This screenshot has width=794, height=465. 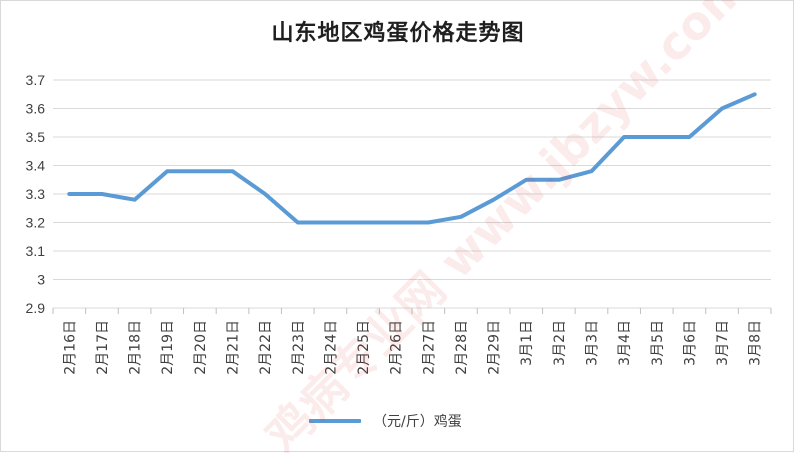 What do you see at coordinates (429, 347) in the screenshot?
I see `x-tick-label: 2月27日` at bounding box center [429, 347].